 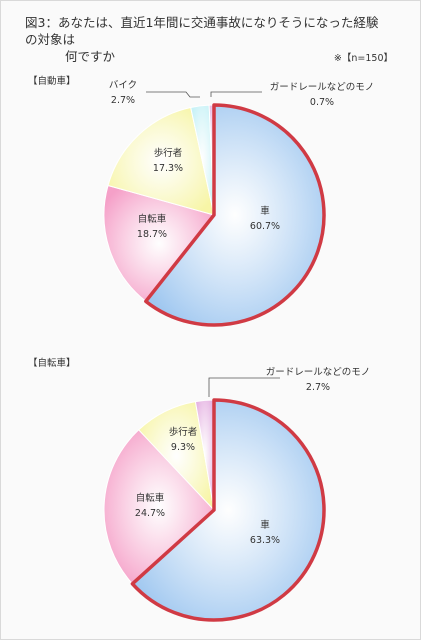 What do you see at coordinates (363, 58) in the screenshot?
I see `sample-size-note: ※【n=150】` at bounding box center [363, 58].